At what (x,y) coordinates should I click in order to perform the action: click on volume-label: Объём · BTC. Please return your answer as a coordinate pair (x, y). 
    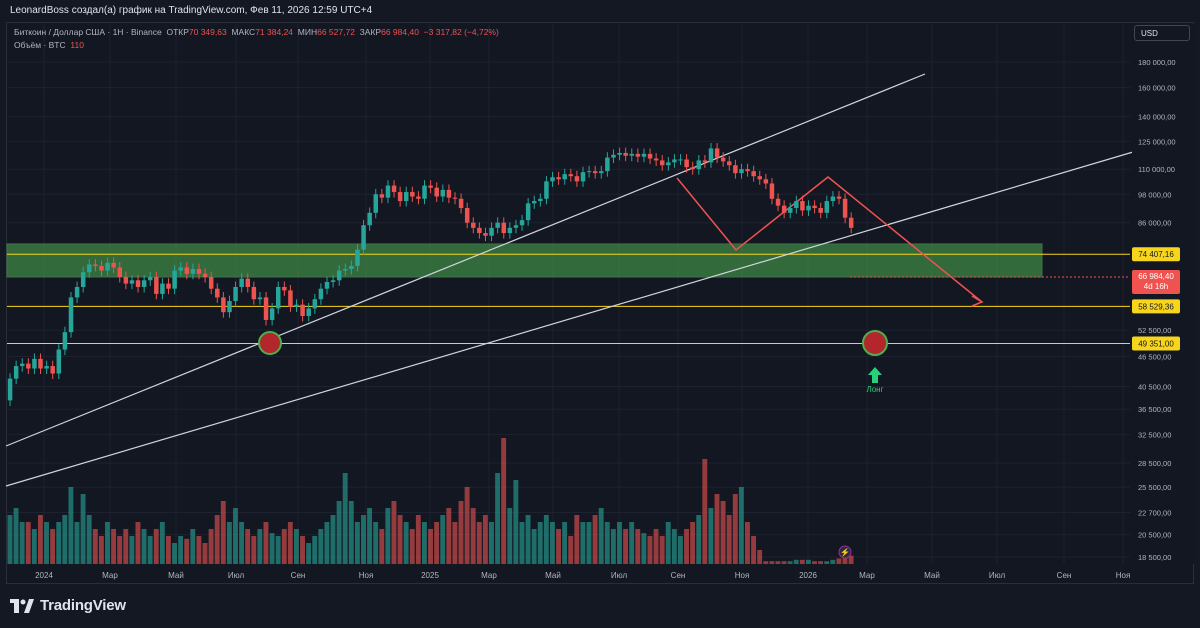
    Looking at the image, I should click on (40, 45).